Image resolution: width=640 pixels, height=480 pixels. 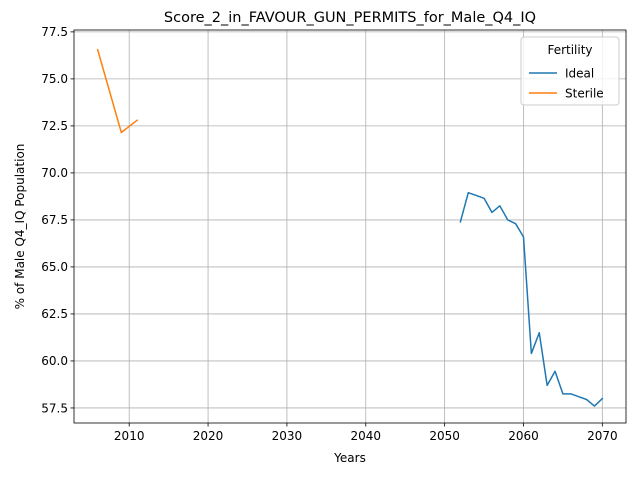 What do you see at coordinates (523, 436) in the screenshot?
I see `x-tick-label: 2060` at bounding box center [523, 436].